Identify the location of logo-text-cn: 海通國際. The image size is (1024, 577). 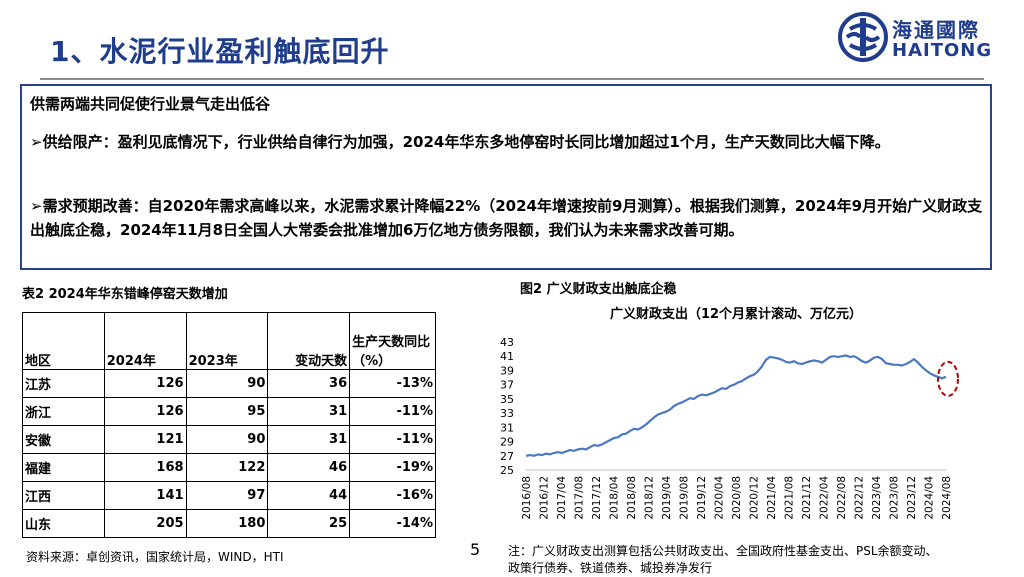
(936, 30).